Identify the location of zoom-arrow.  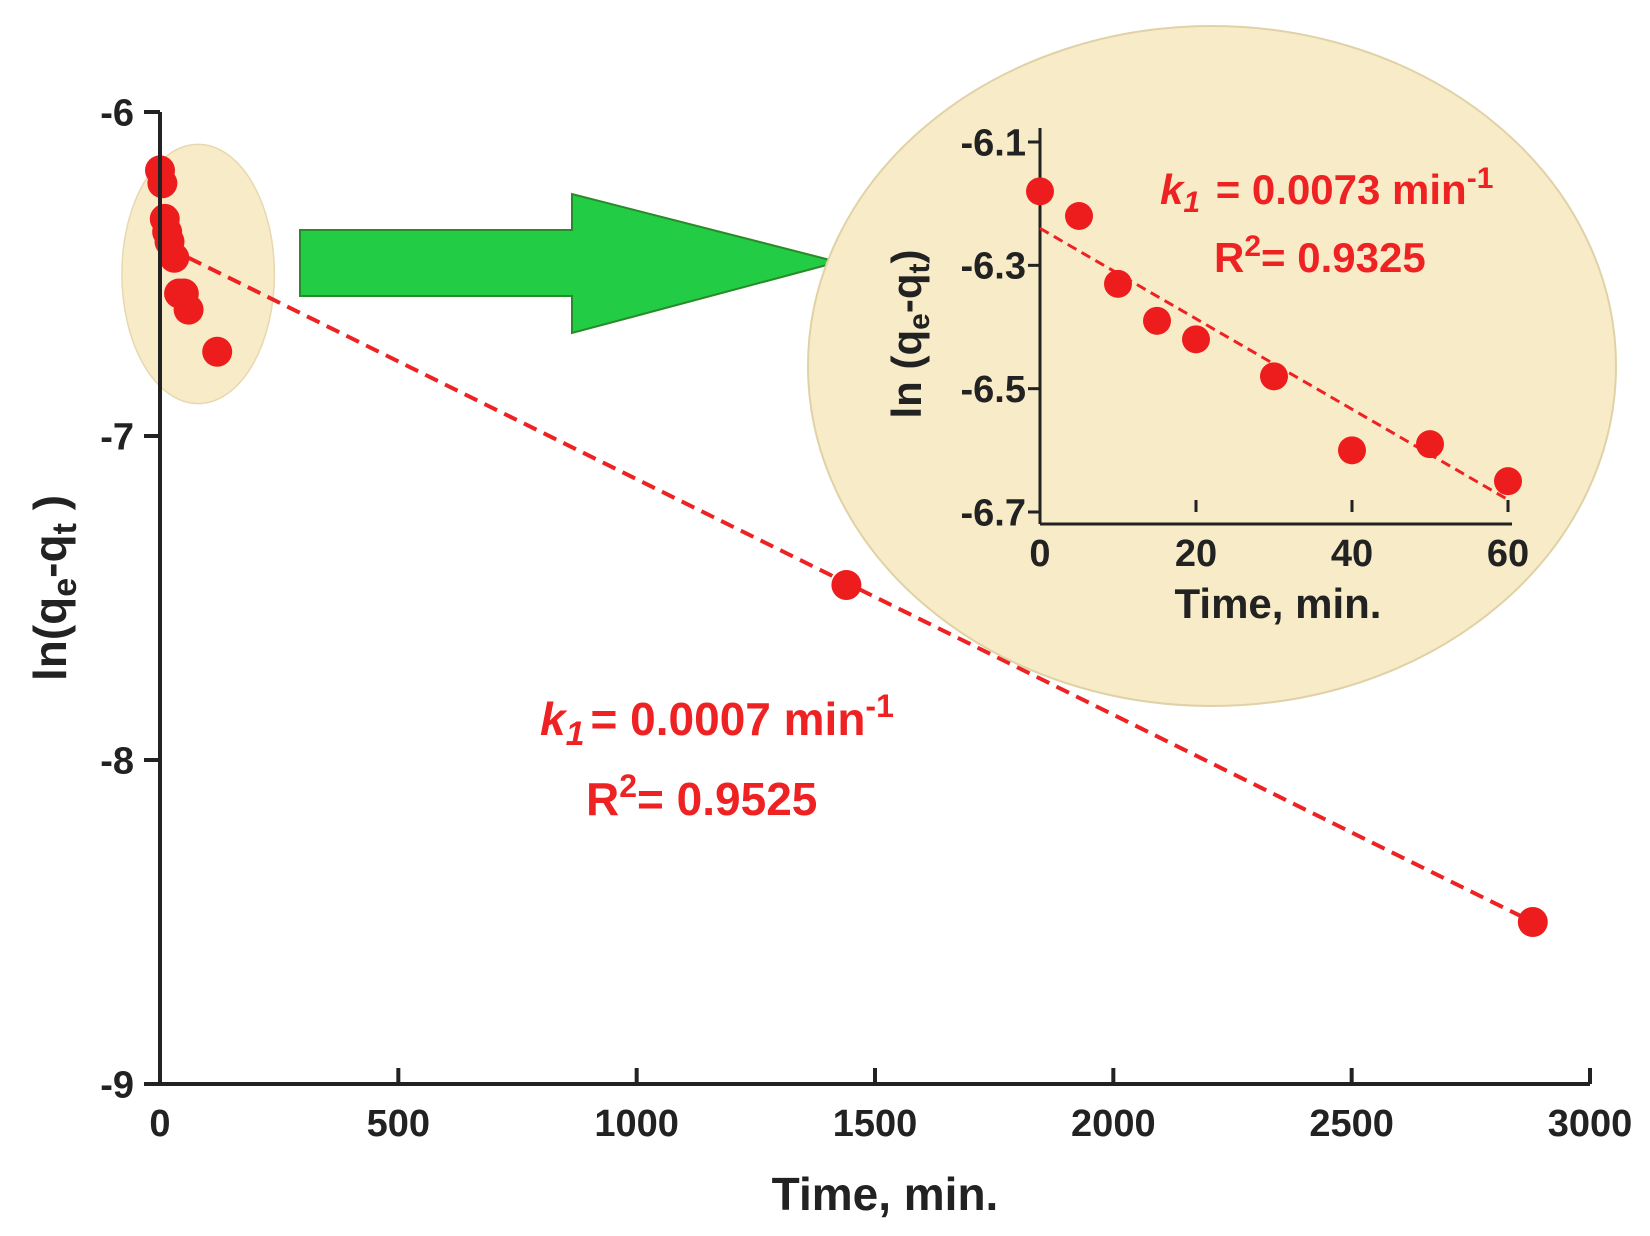
(570, 263).